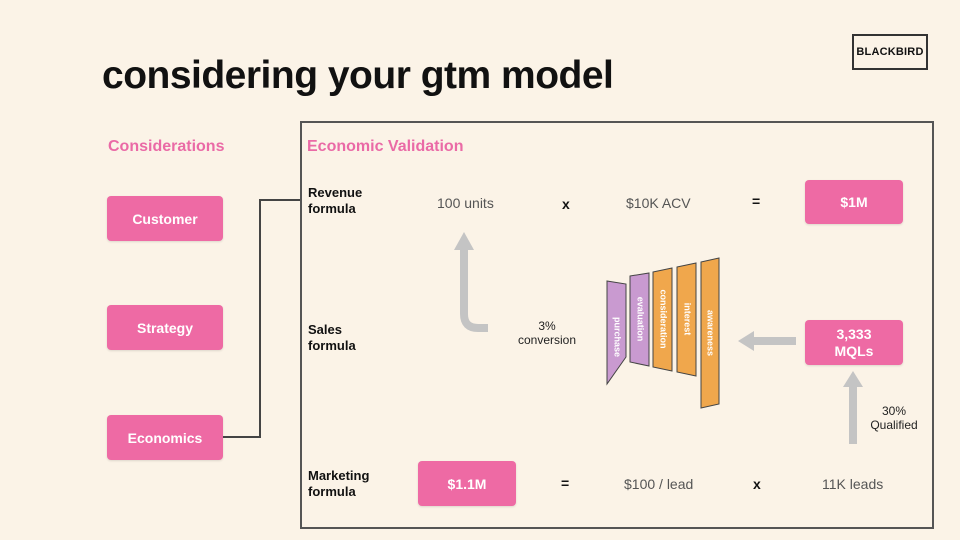  What do you see at coordinates (547, 333) in the screenshot?
I see `conversion-label: 3% conversion` at bounding box center [547, 333].